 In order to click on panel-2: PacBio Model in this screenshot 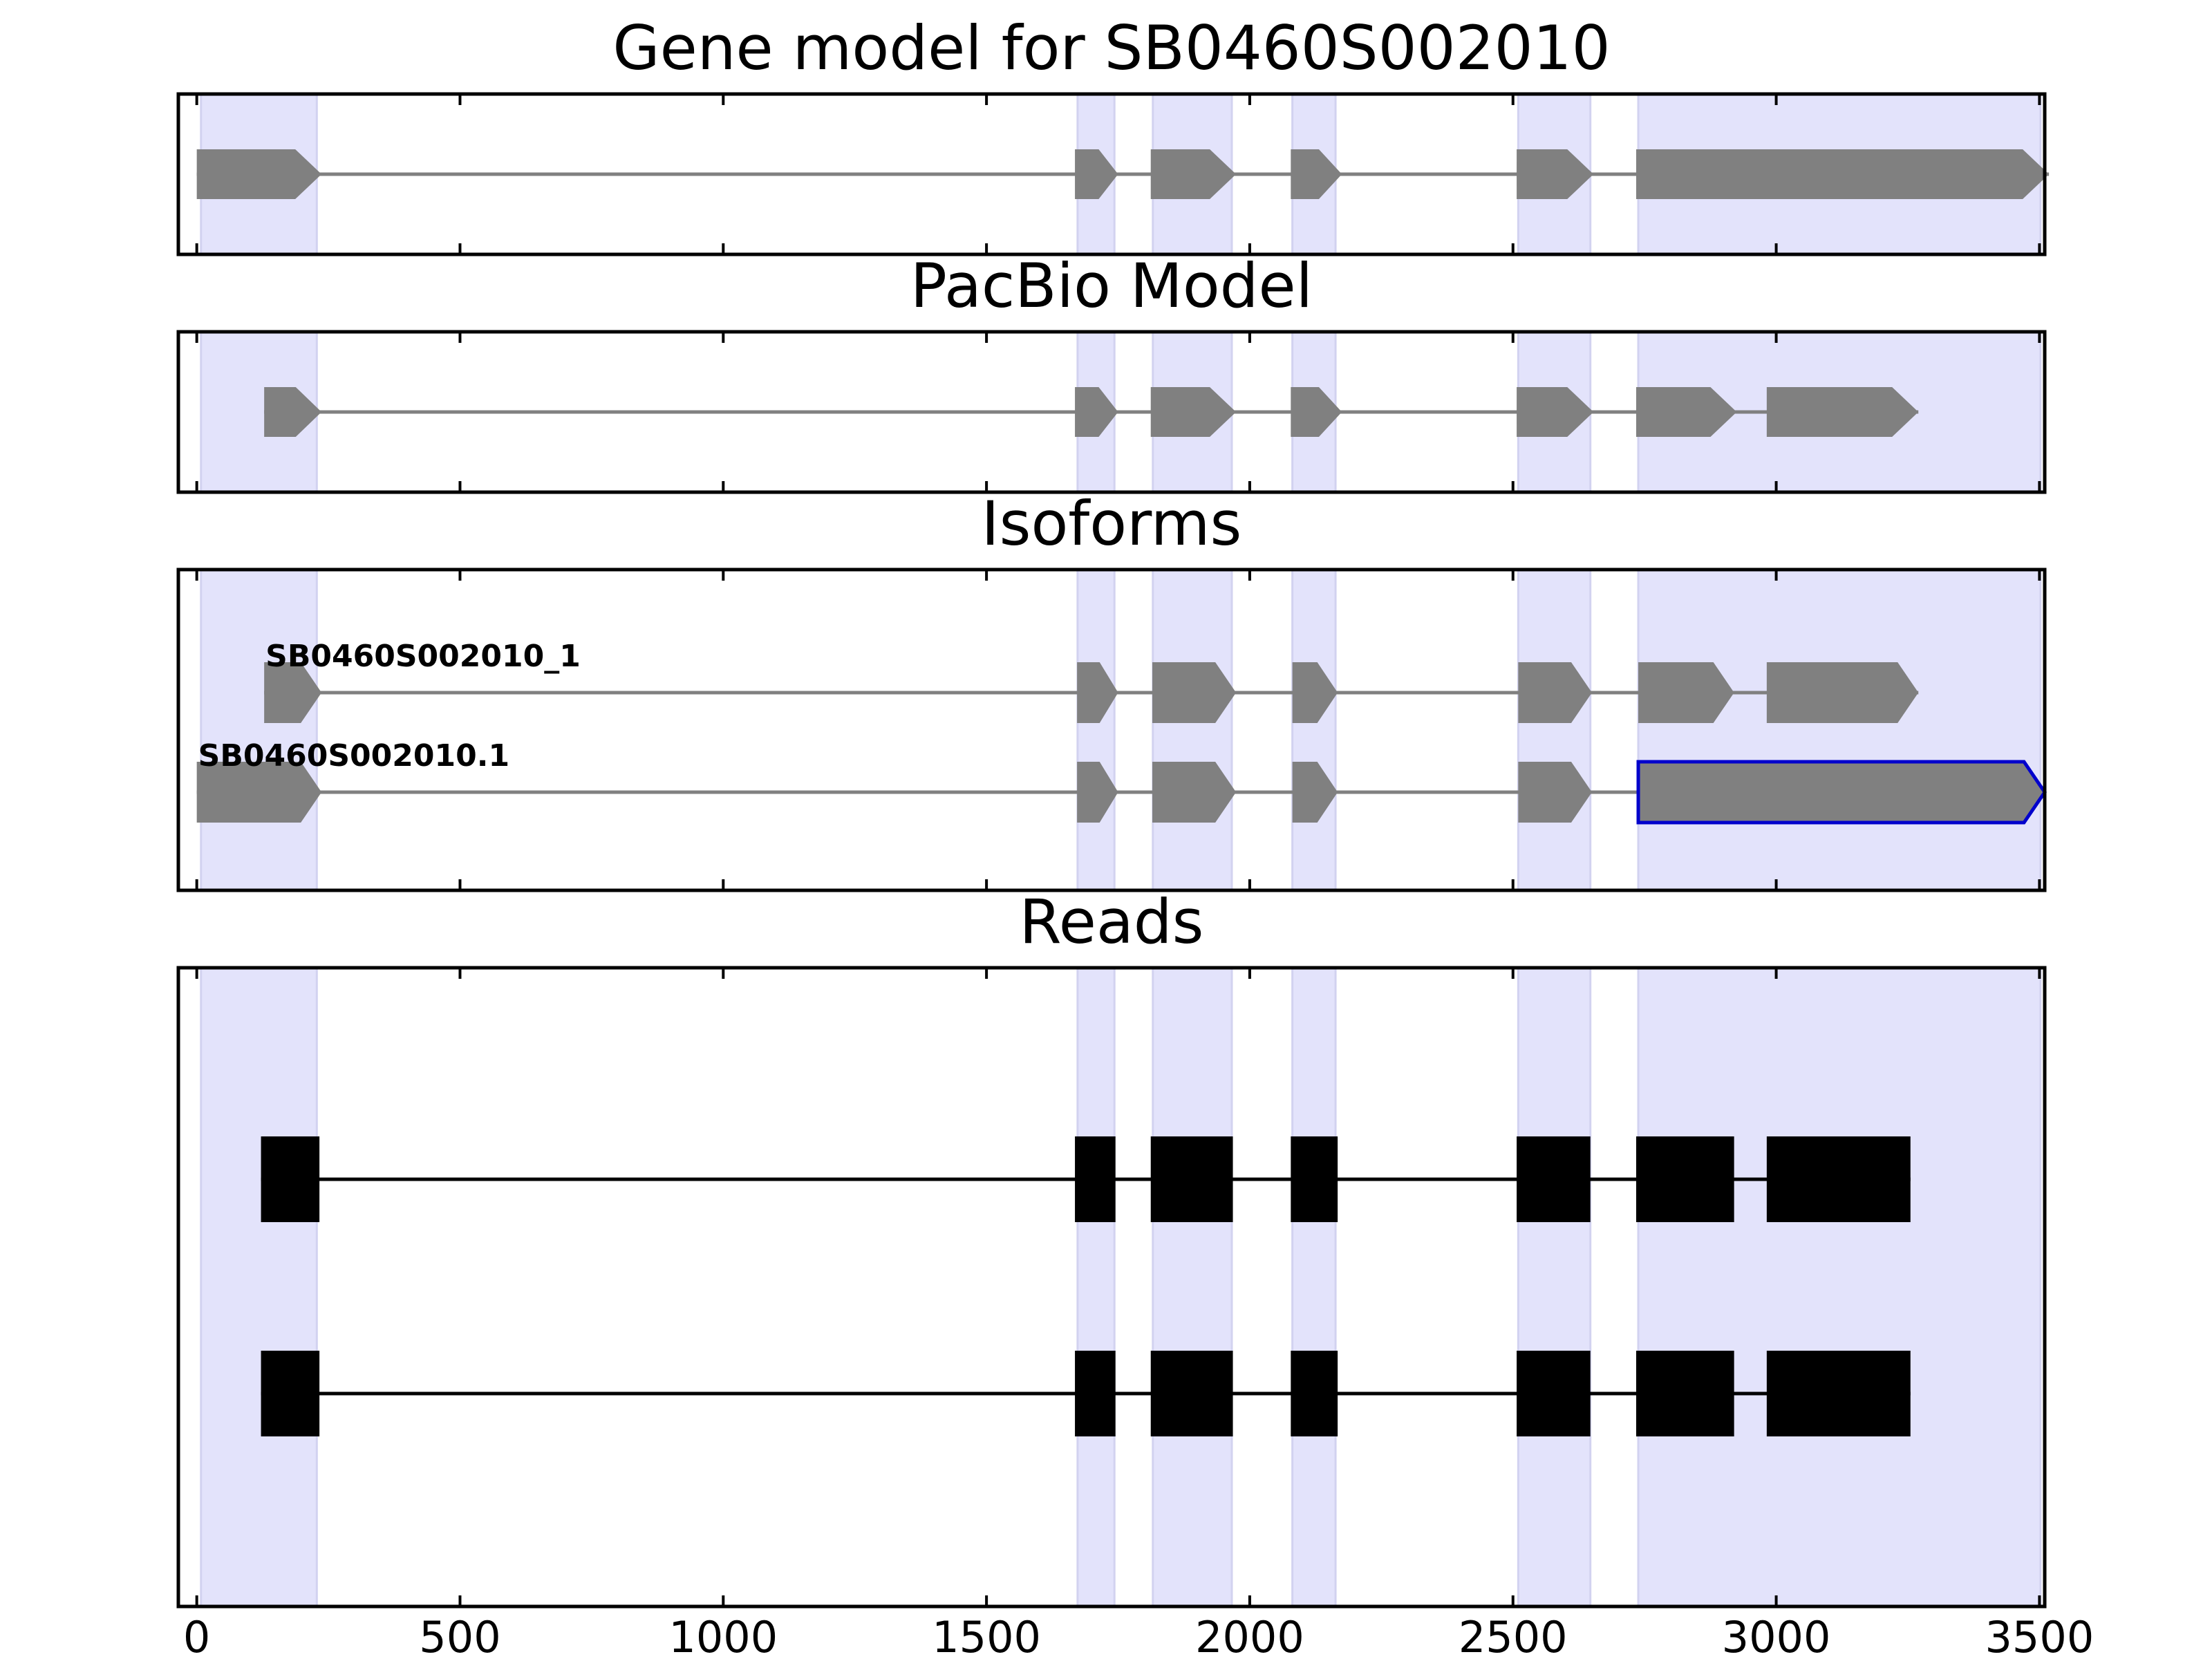, I will do `click(1111, 372)`.